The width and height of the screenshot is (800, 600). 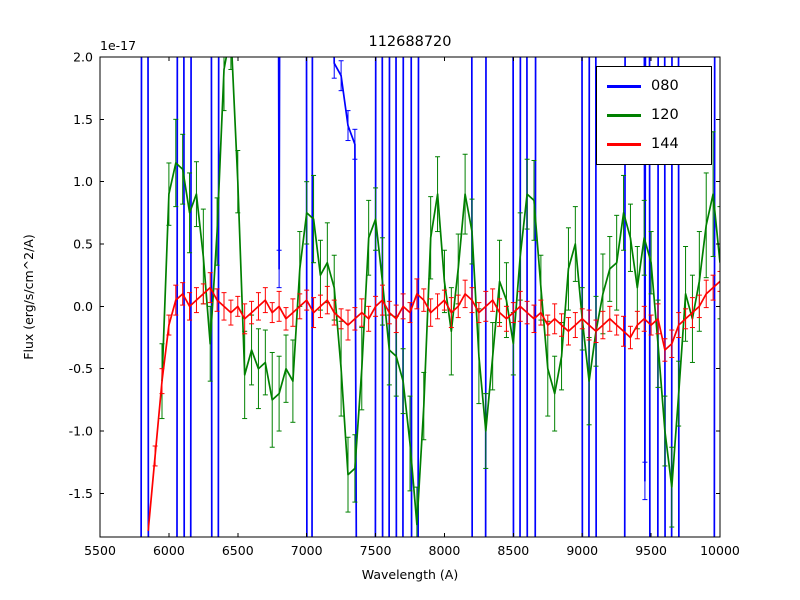 I want to click on x-tick-label: 6000, so click(x=169, y=550).